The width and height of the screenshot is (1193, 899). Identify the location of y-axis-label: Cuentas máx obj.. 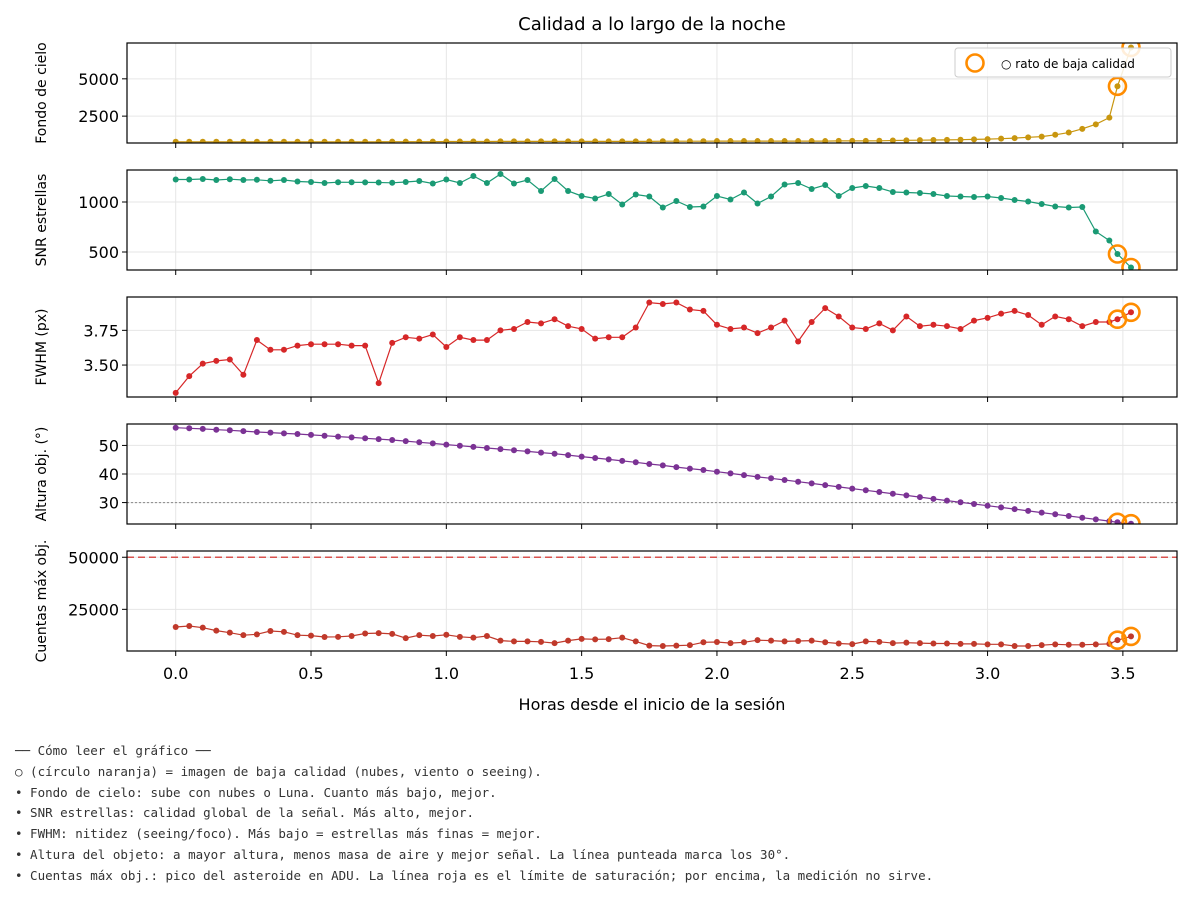
(42, 601).